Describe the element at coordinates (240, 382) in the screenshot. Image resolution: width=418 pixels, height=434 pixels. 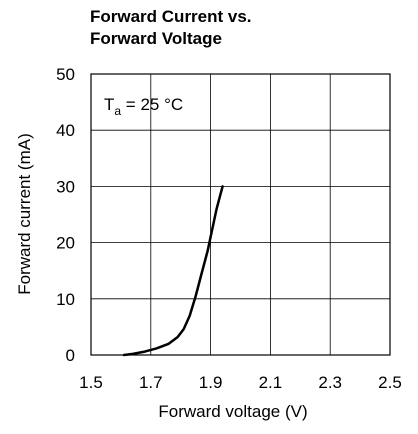
I see `x-tick-labels: 1.5 1.7 1.9 2.1 2.3 2.5` at that location.